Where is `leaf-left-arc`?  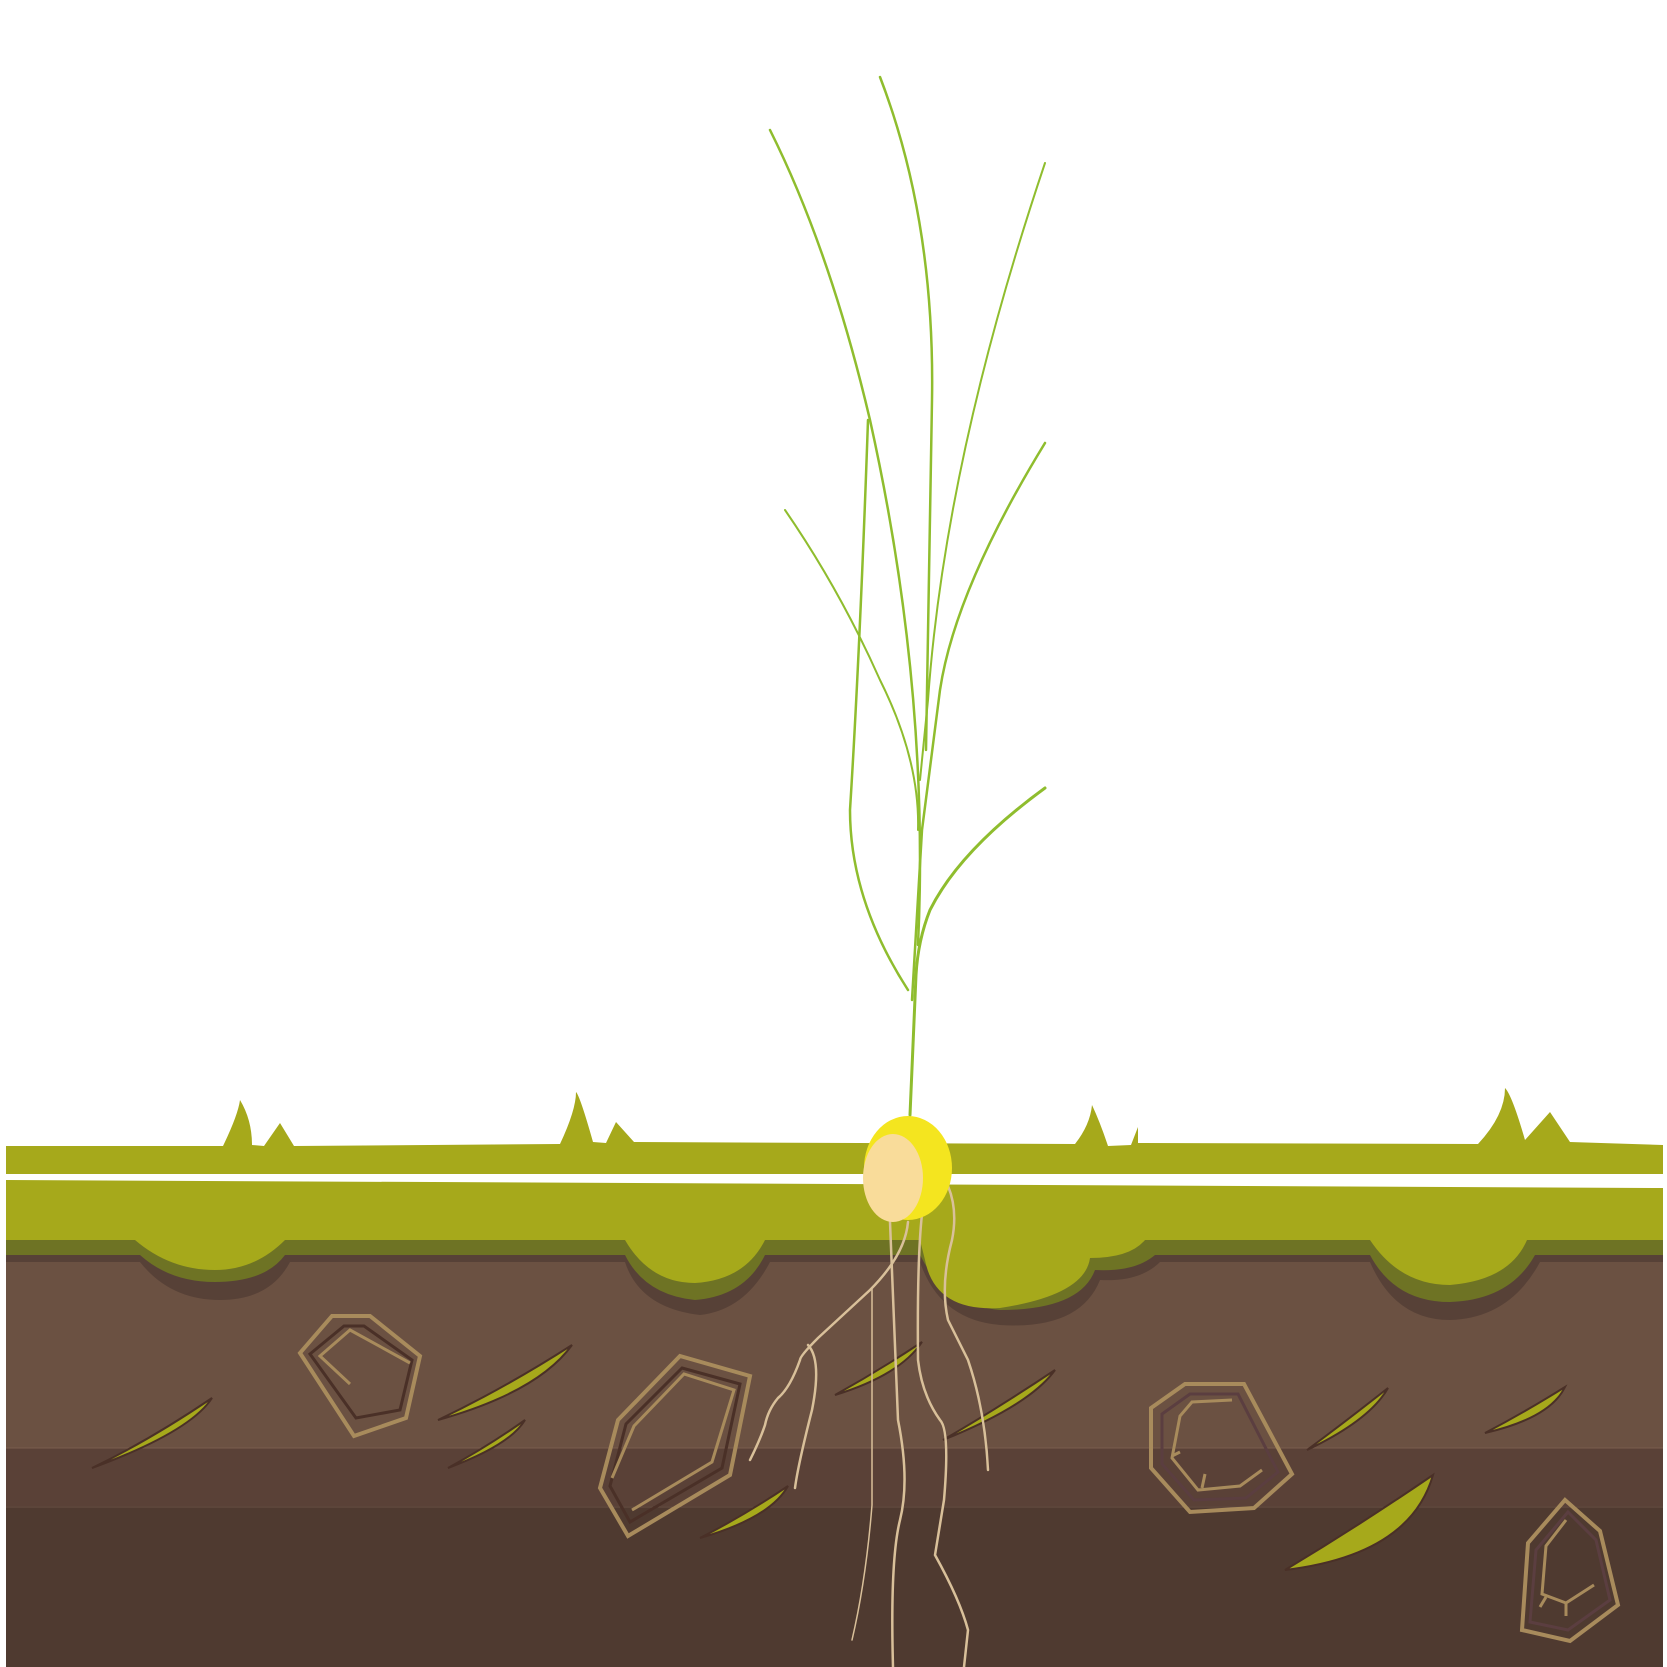 leaf-left-arc is located at coordinates (852, 670).